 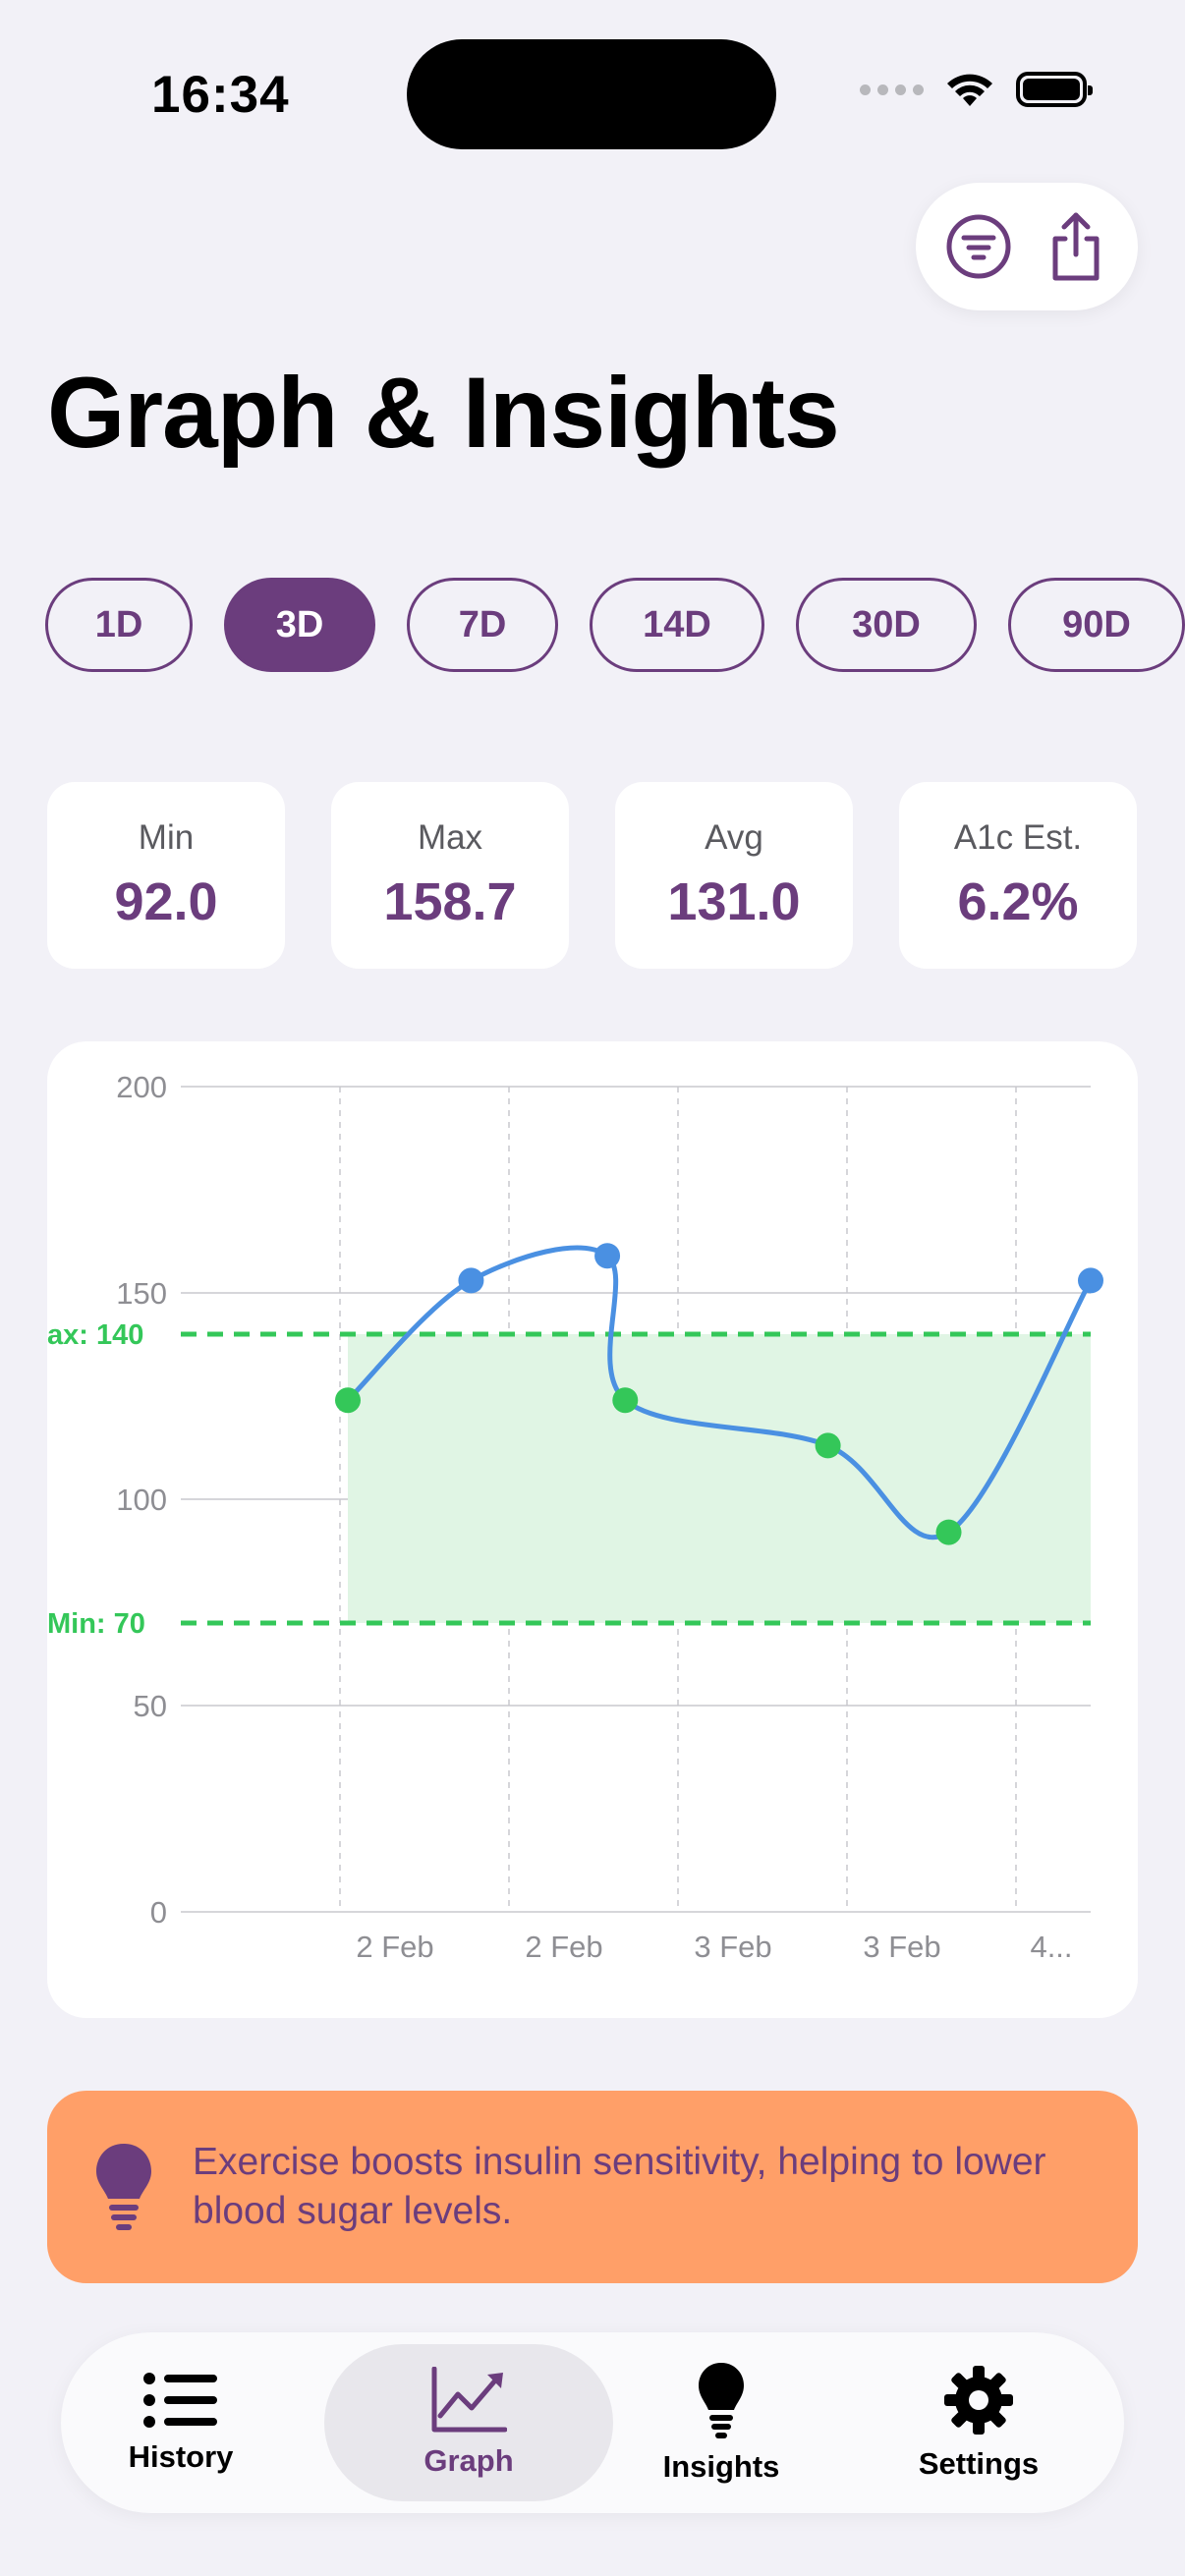 I want to click on stat-value: 92.0, so click(x=166, y=901).